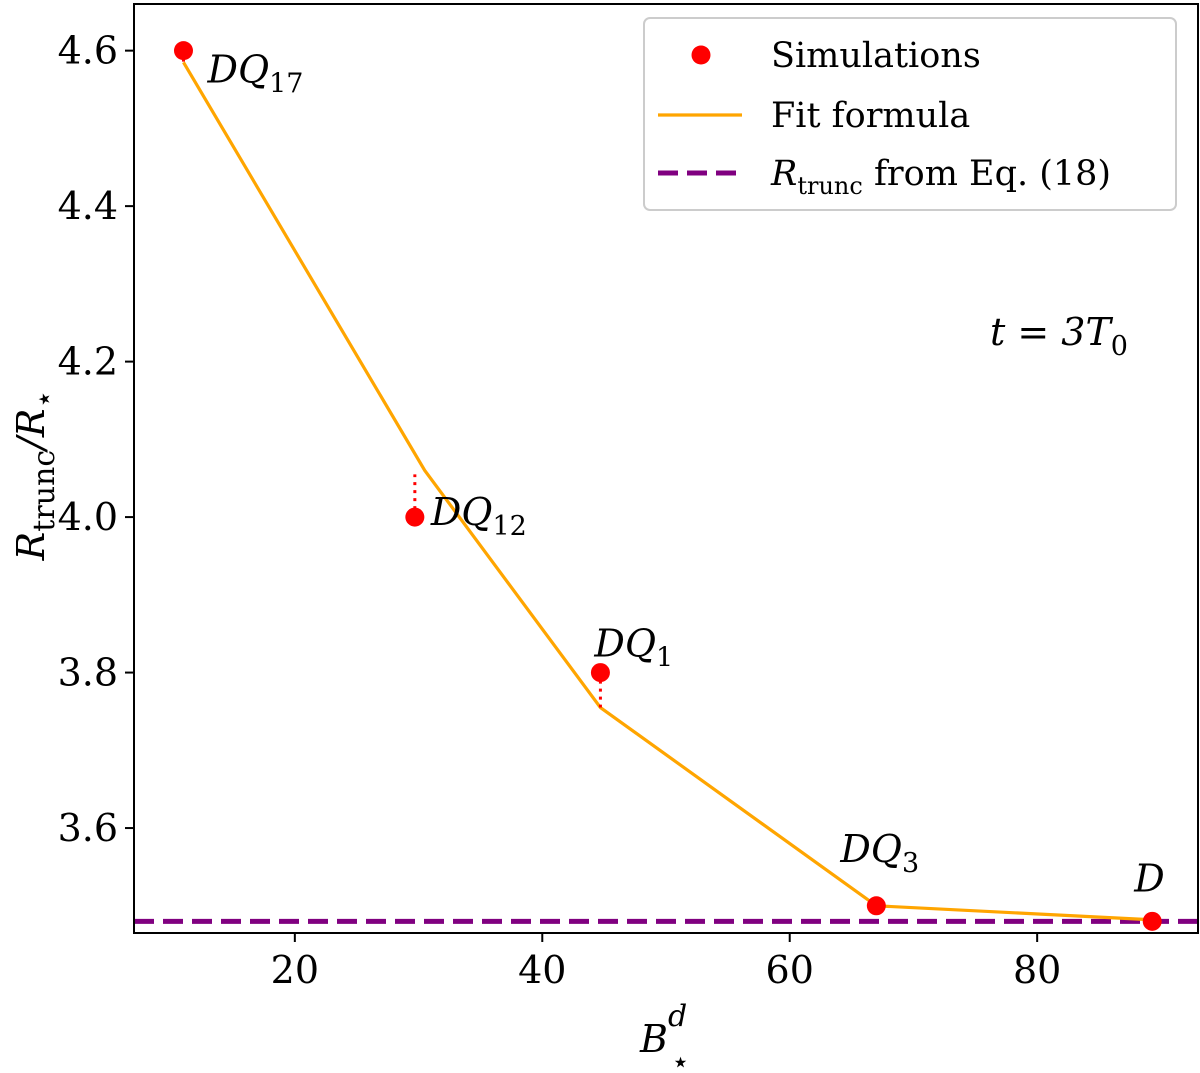 Image resolution: width=1200 pixels, height=1073 pixels. What do you see at coordinates (1037, 970) in the screenshot?
I see `x-tick-label: 80` at bounding box center [1037, 970].